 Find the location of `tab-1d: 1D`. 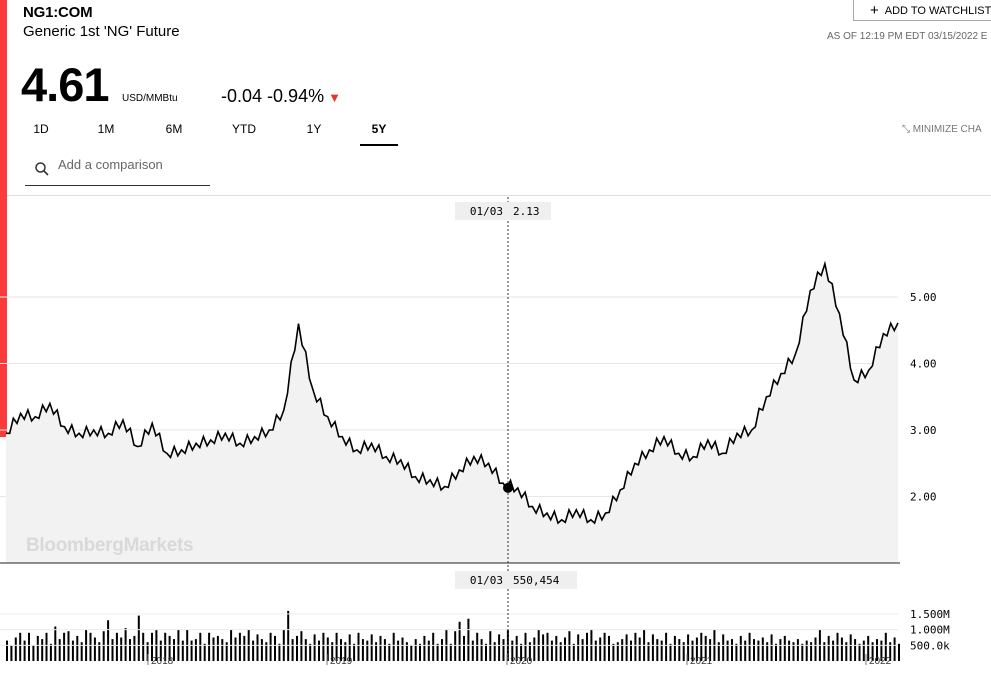

tab-1d: 1D is located at coordinates (41, 129).